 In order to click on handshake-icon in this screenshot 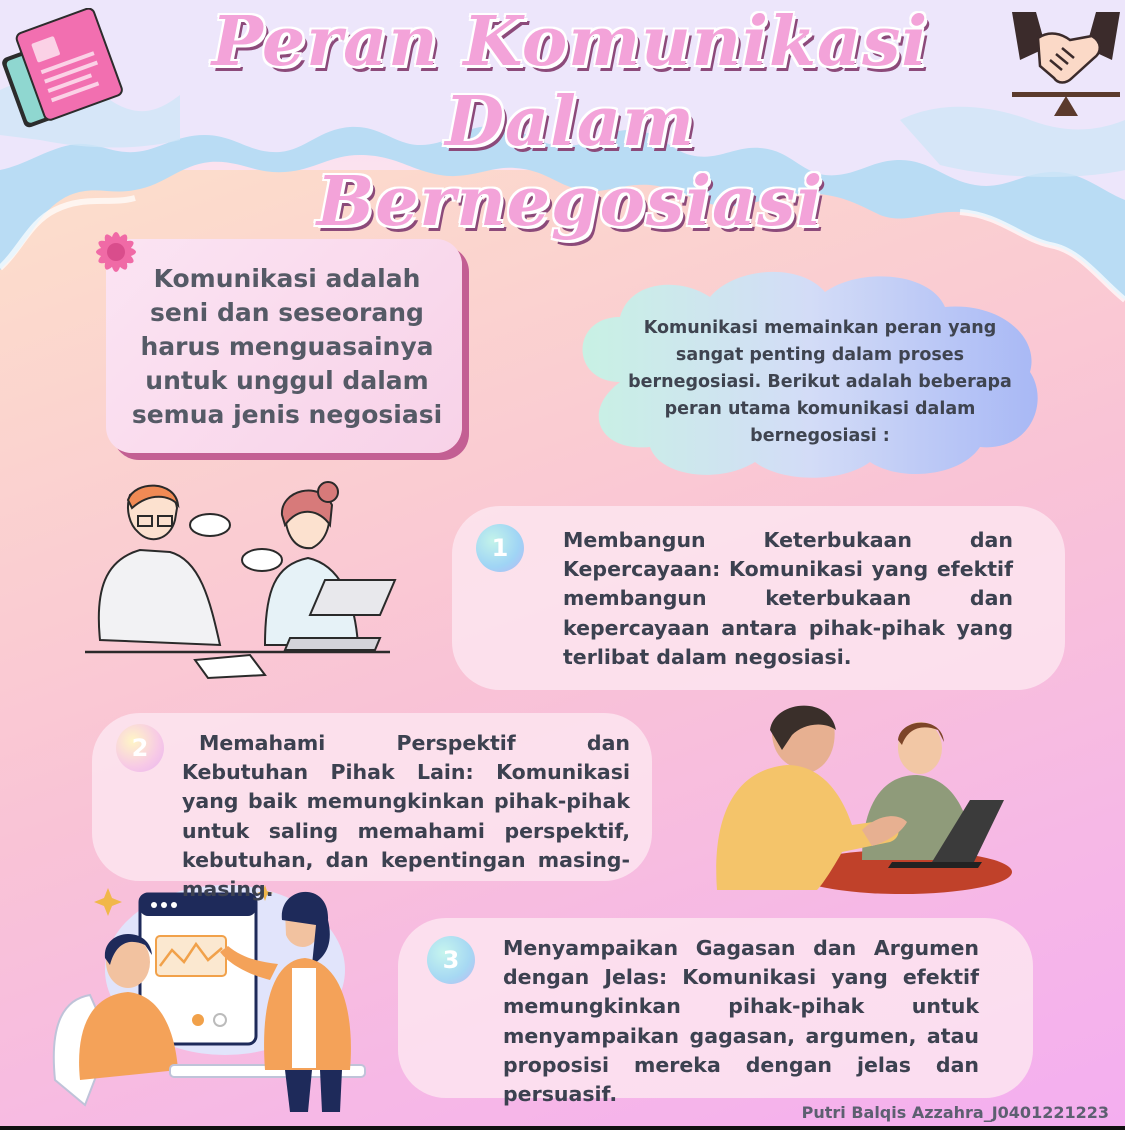, I will do `click(1066, 64)`.